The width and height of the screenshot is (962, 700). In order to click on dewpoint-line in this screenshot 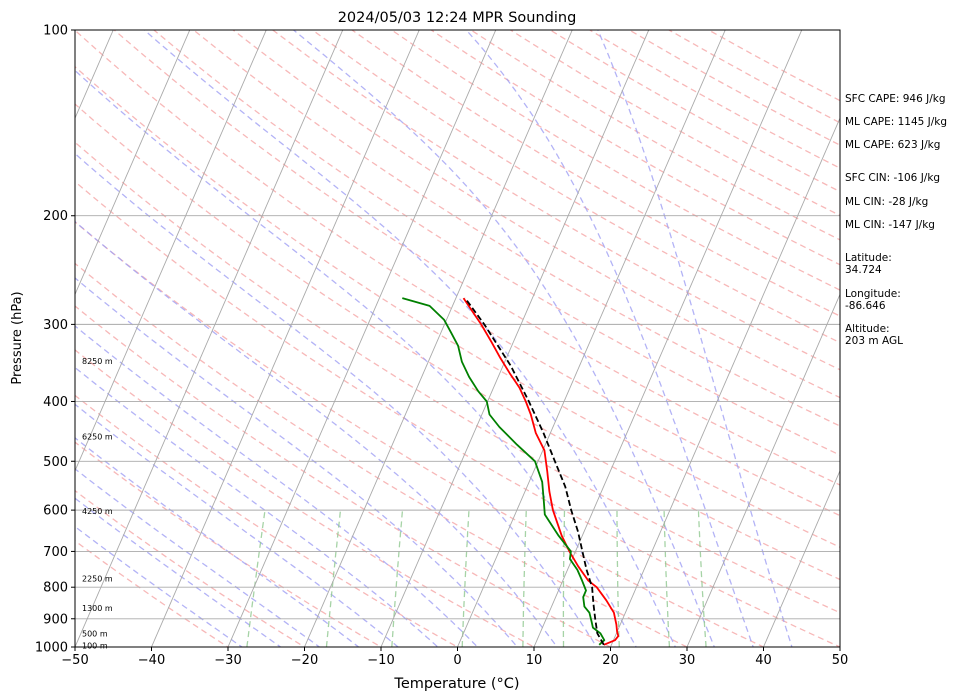, I will do `click(504, 471)`.